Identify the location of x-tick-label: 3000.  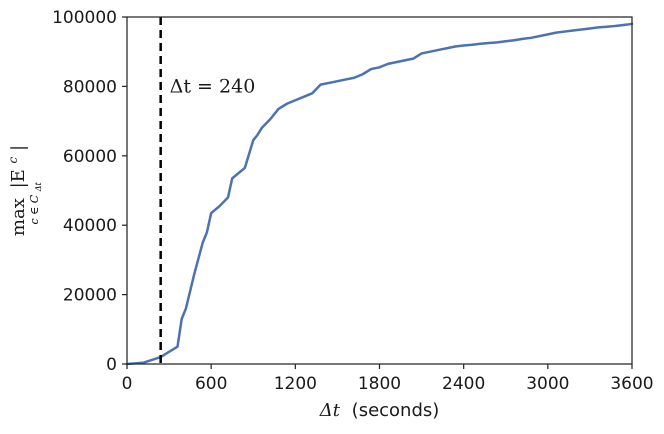
(547, 384).